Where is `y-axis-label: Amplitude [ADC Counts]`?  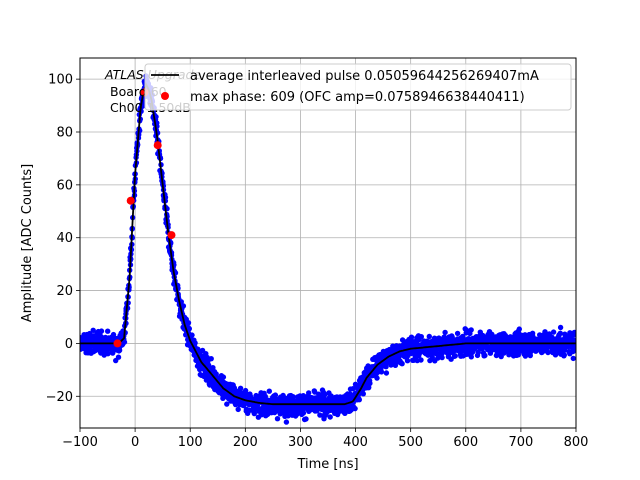
y-axis-label: Amplitude [ADC Counts] is located at coordinates (27, 243).